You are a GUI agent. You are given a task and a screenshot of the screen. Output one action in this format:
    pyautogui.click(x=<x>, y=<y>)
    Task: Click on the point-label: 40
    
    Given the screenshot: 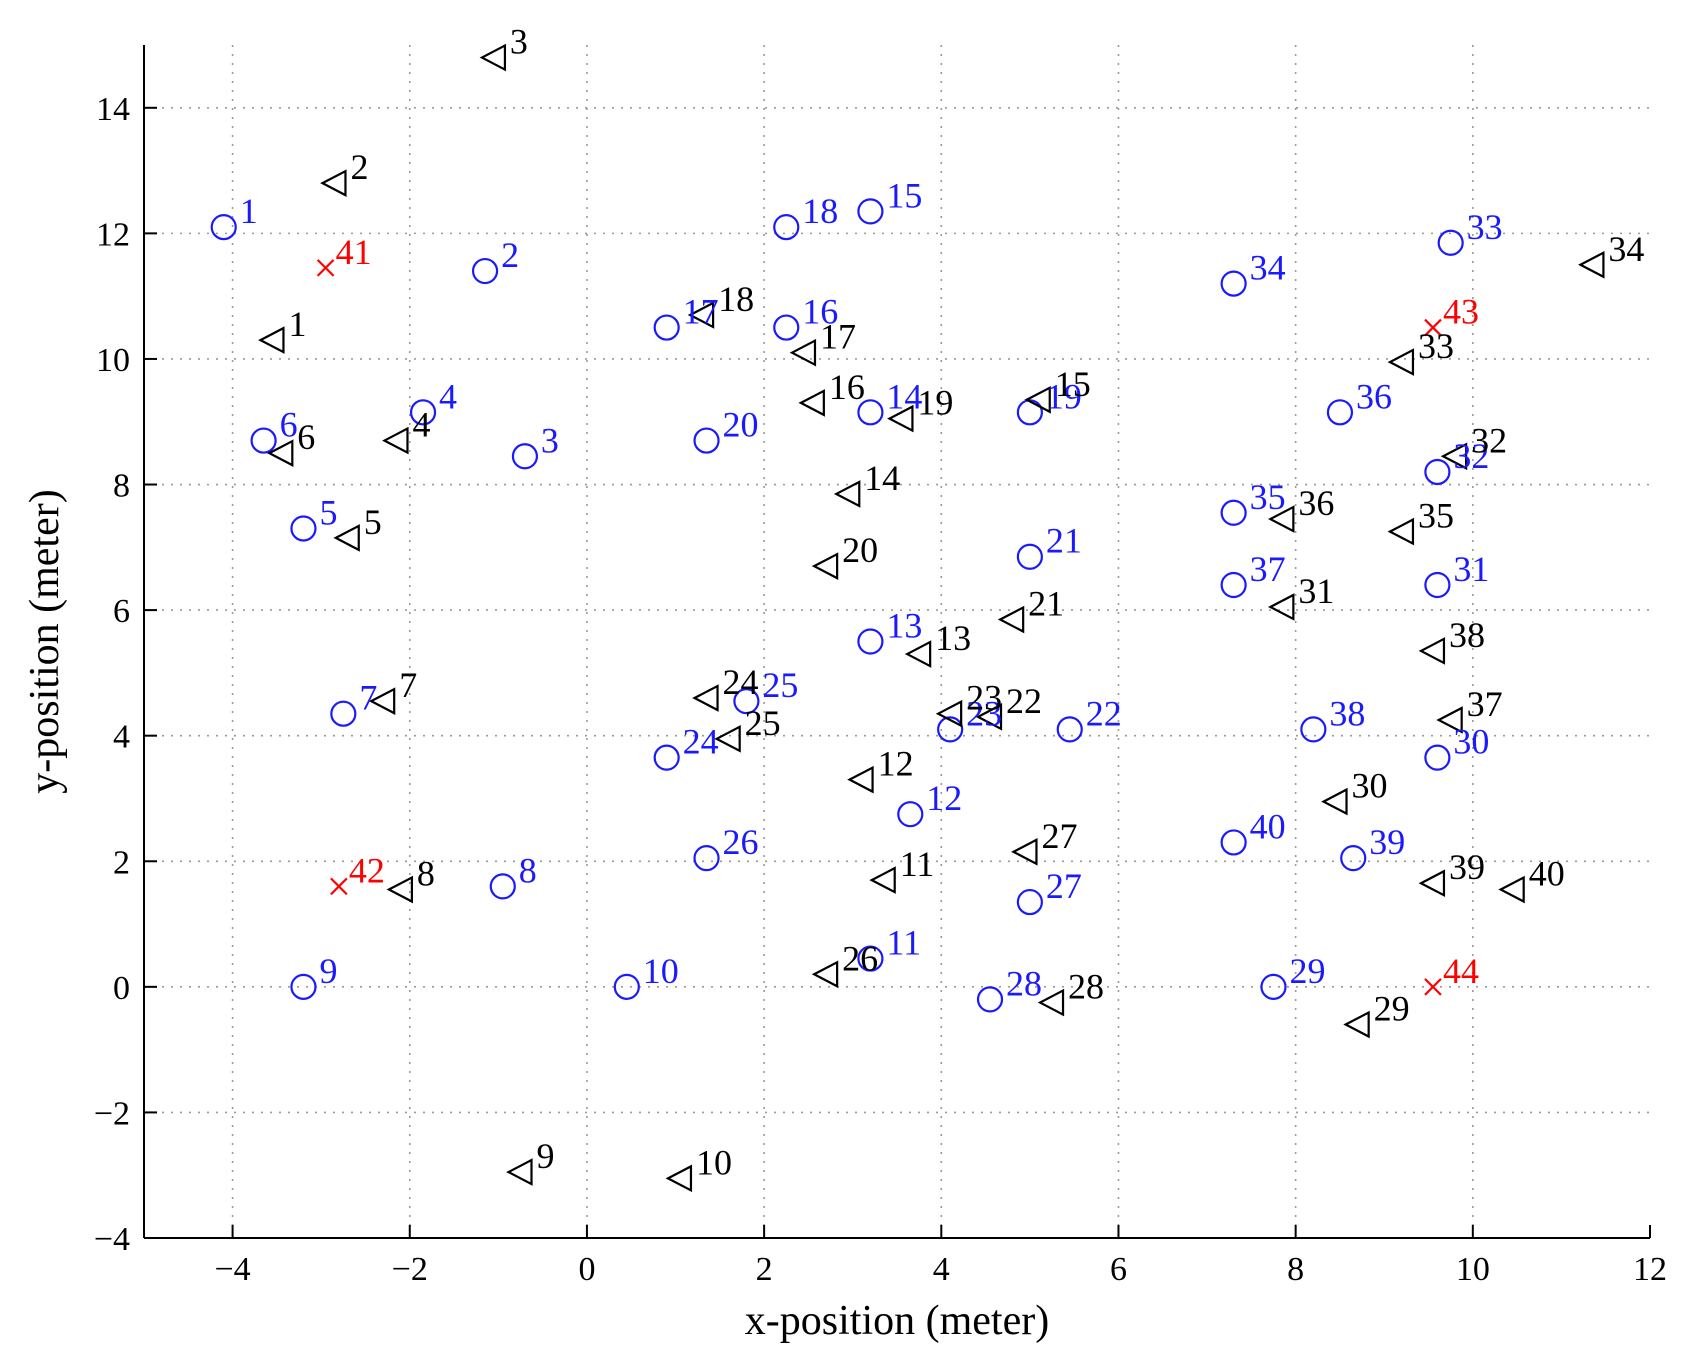 What is the action you would take?
    pyautogui.click(x=1268, y=826)
    